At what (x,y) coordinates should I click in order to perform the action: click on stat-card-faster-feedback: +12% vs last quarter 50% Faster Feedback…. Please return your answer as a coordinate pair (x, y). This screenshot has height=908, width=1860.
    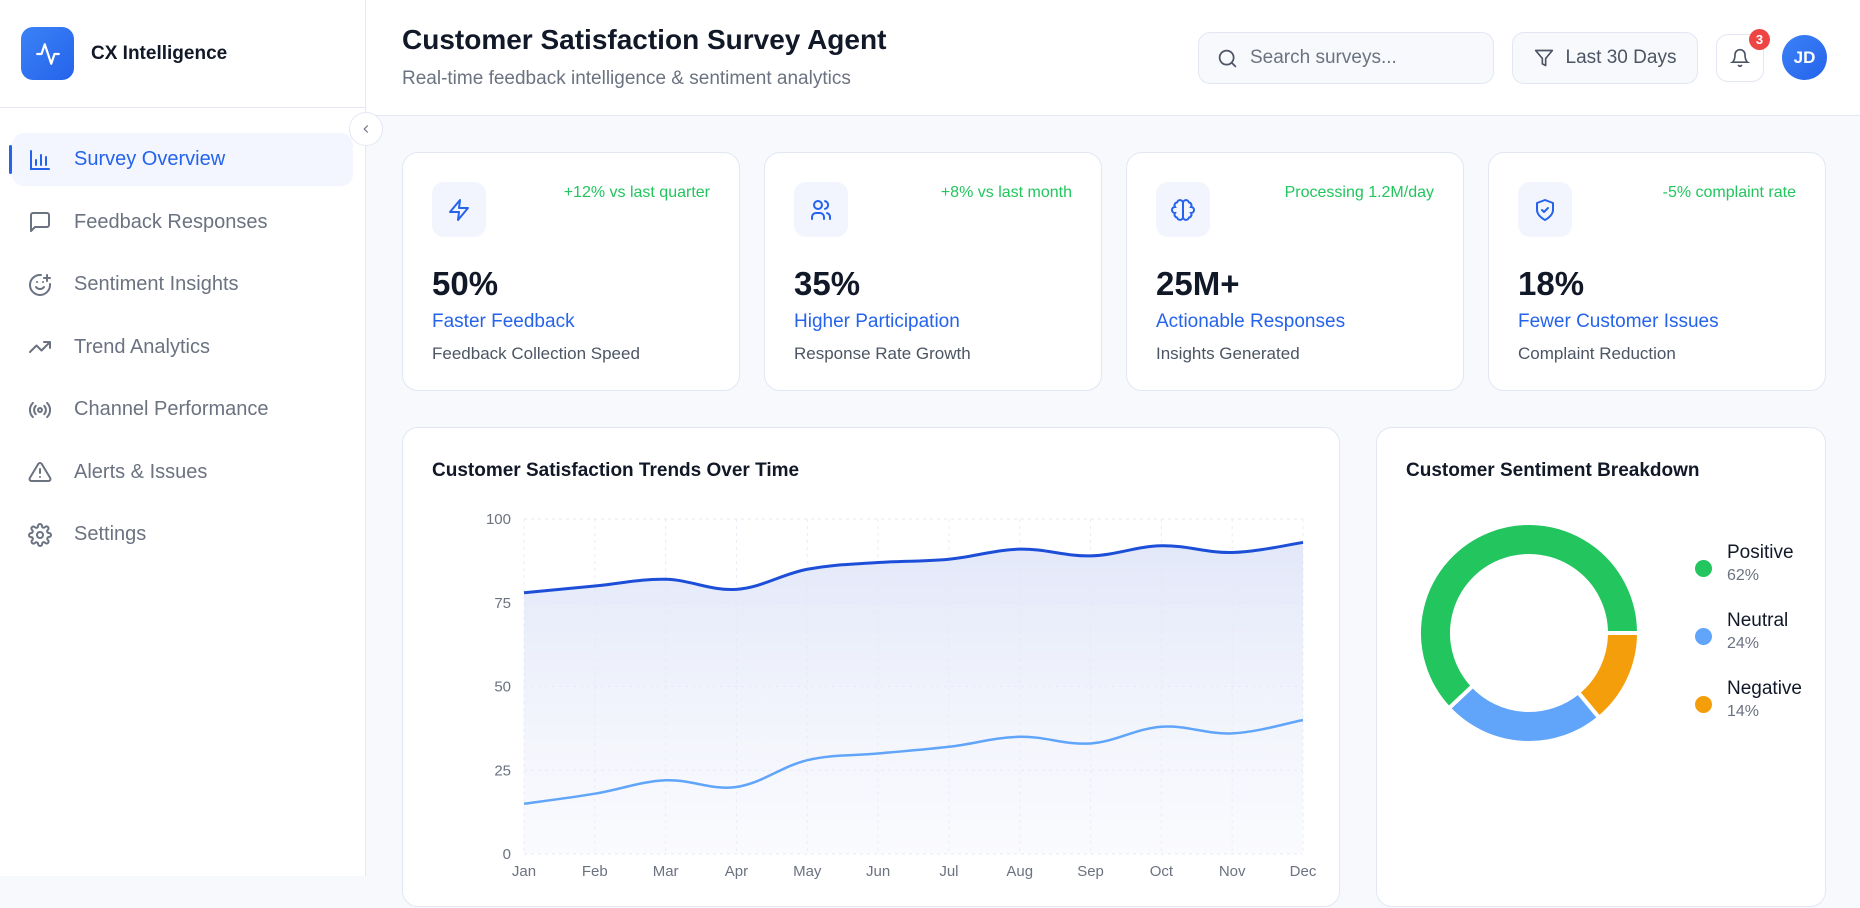
    Looking at the image, I should click on (571, 271).